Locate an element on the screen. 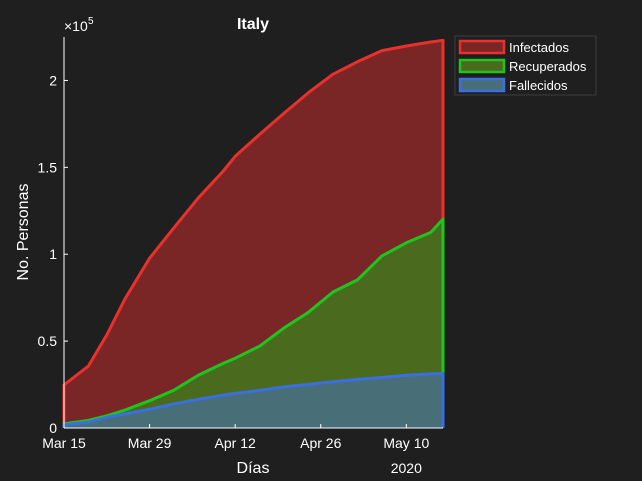 This screenshot has width=642, height=481. legend-label-fallecidos: Fallecidos is located at coordinates (538, 85).